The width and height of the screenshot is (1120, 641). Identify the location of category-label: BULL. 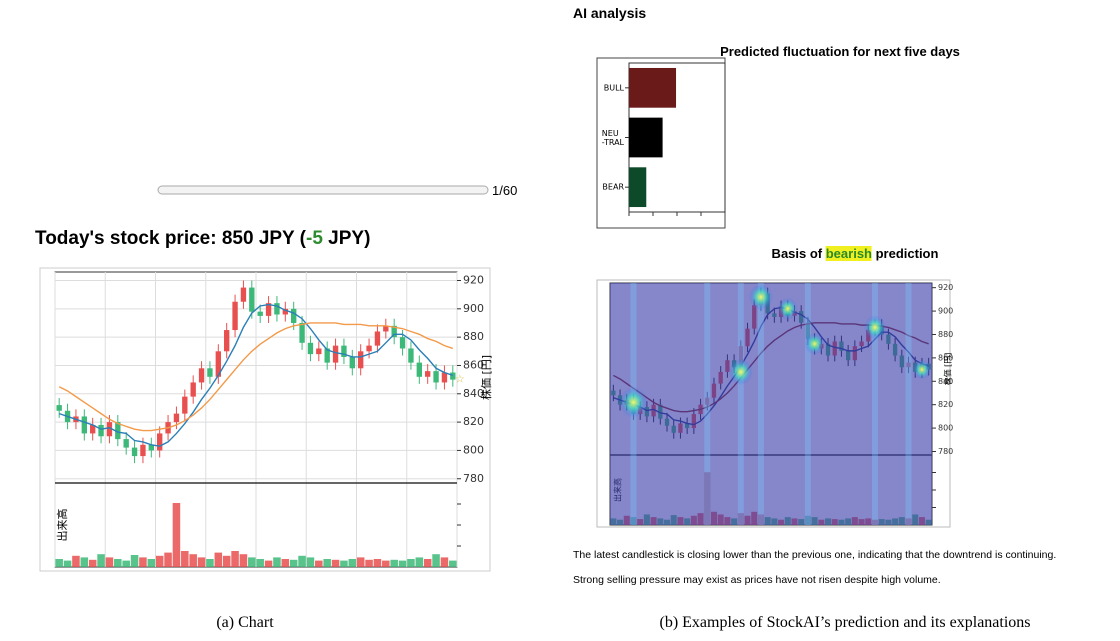
(613, 88).